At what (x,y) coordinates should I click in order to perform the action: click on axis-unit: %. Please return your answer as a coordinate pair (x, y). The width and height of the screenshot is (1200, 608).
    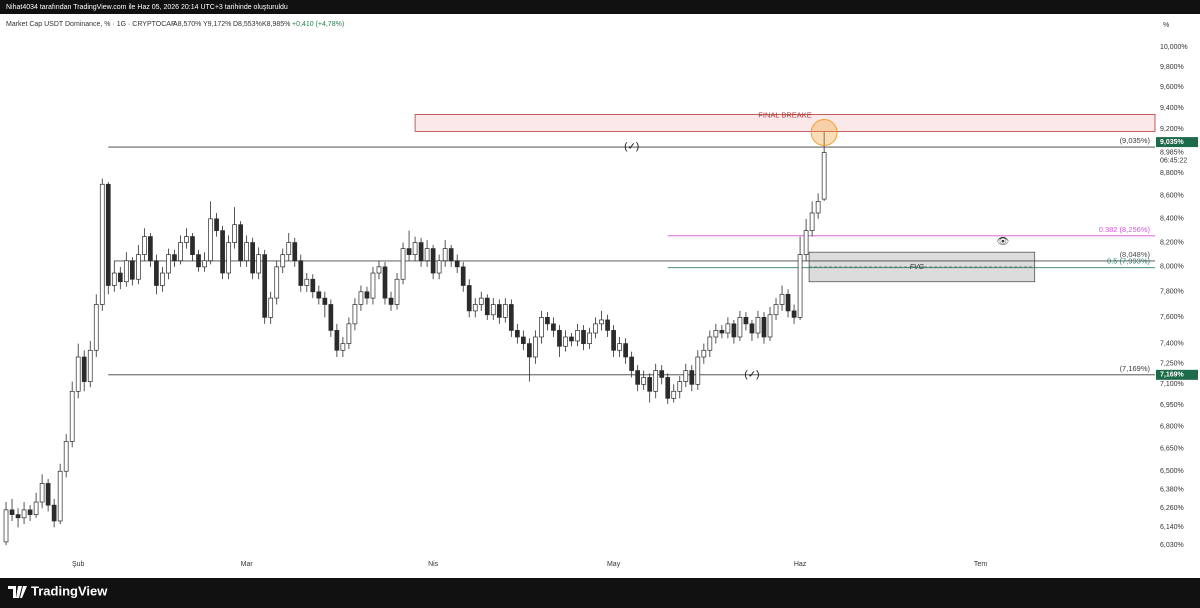
    Looking at the image, I should click on (1166, 25).